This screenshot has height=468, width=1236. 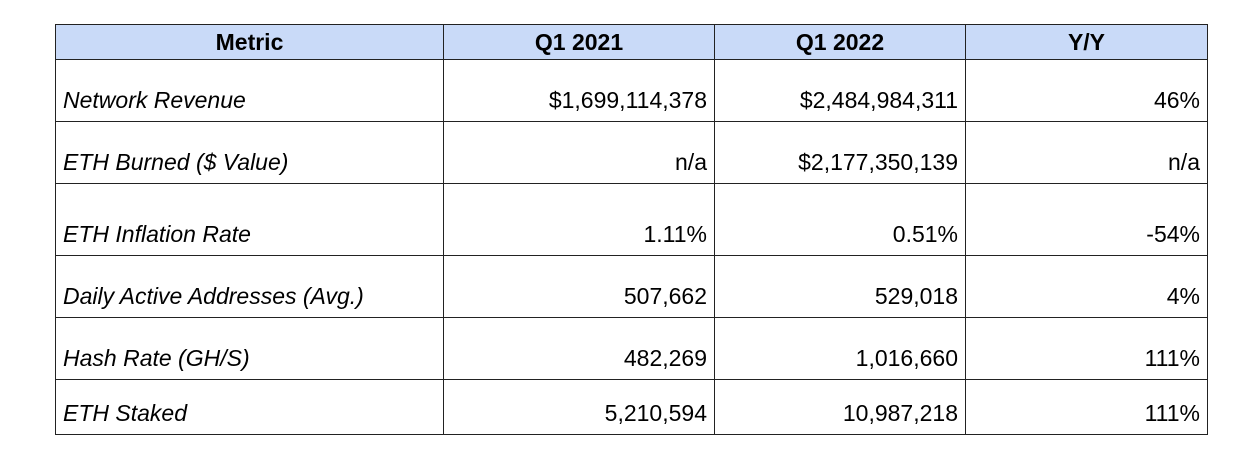 What do you see at coordinates (1086, 286) in the screenshot?
I see `value-cell: 4%` at bounding box center [1086, 286].